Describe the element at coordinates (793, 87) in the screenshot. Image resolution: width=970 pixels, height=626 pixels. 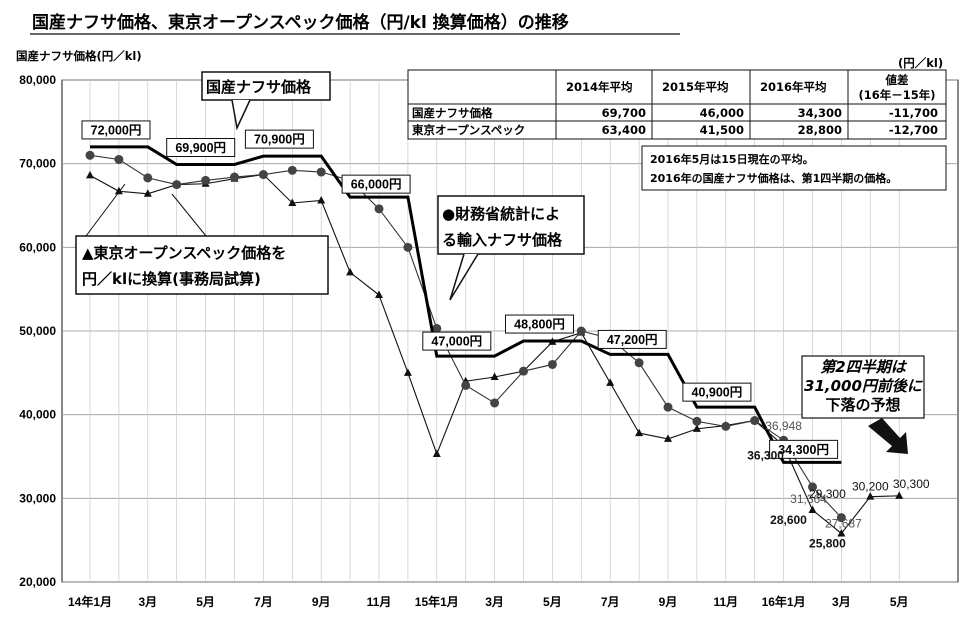
I see `table-header-2016: 2016年平均` at that location.